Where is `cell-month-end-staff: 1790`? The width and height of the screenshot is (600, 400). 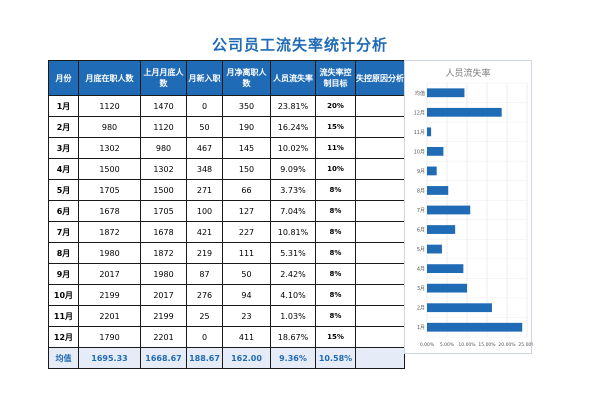
cell-month-end-staff: 1790 is located at coordinates (109, 337).